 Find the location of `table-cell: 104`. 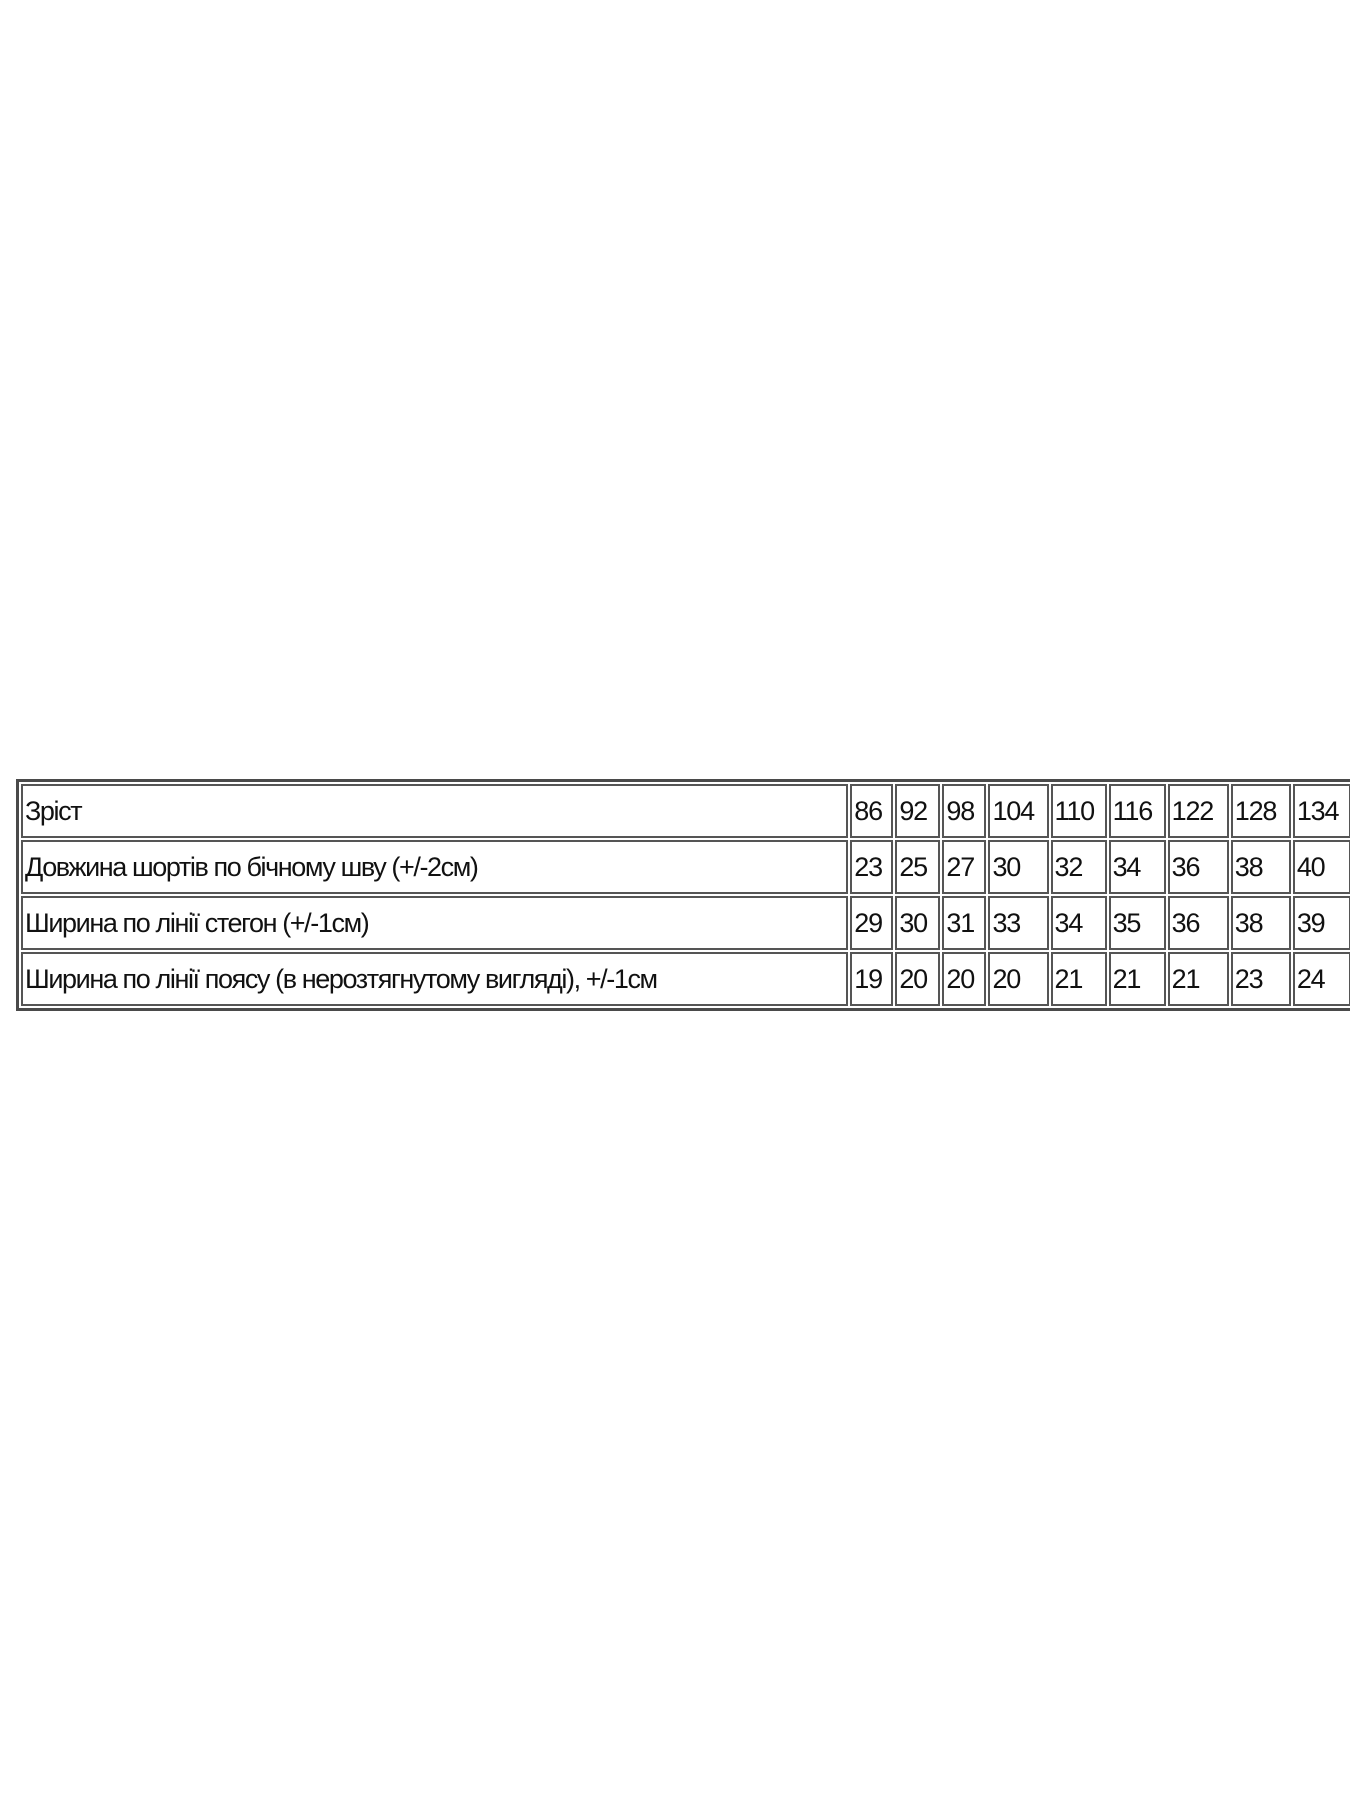

table-cell: 104 is located at coordinates (1018, 811).